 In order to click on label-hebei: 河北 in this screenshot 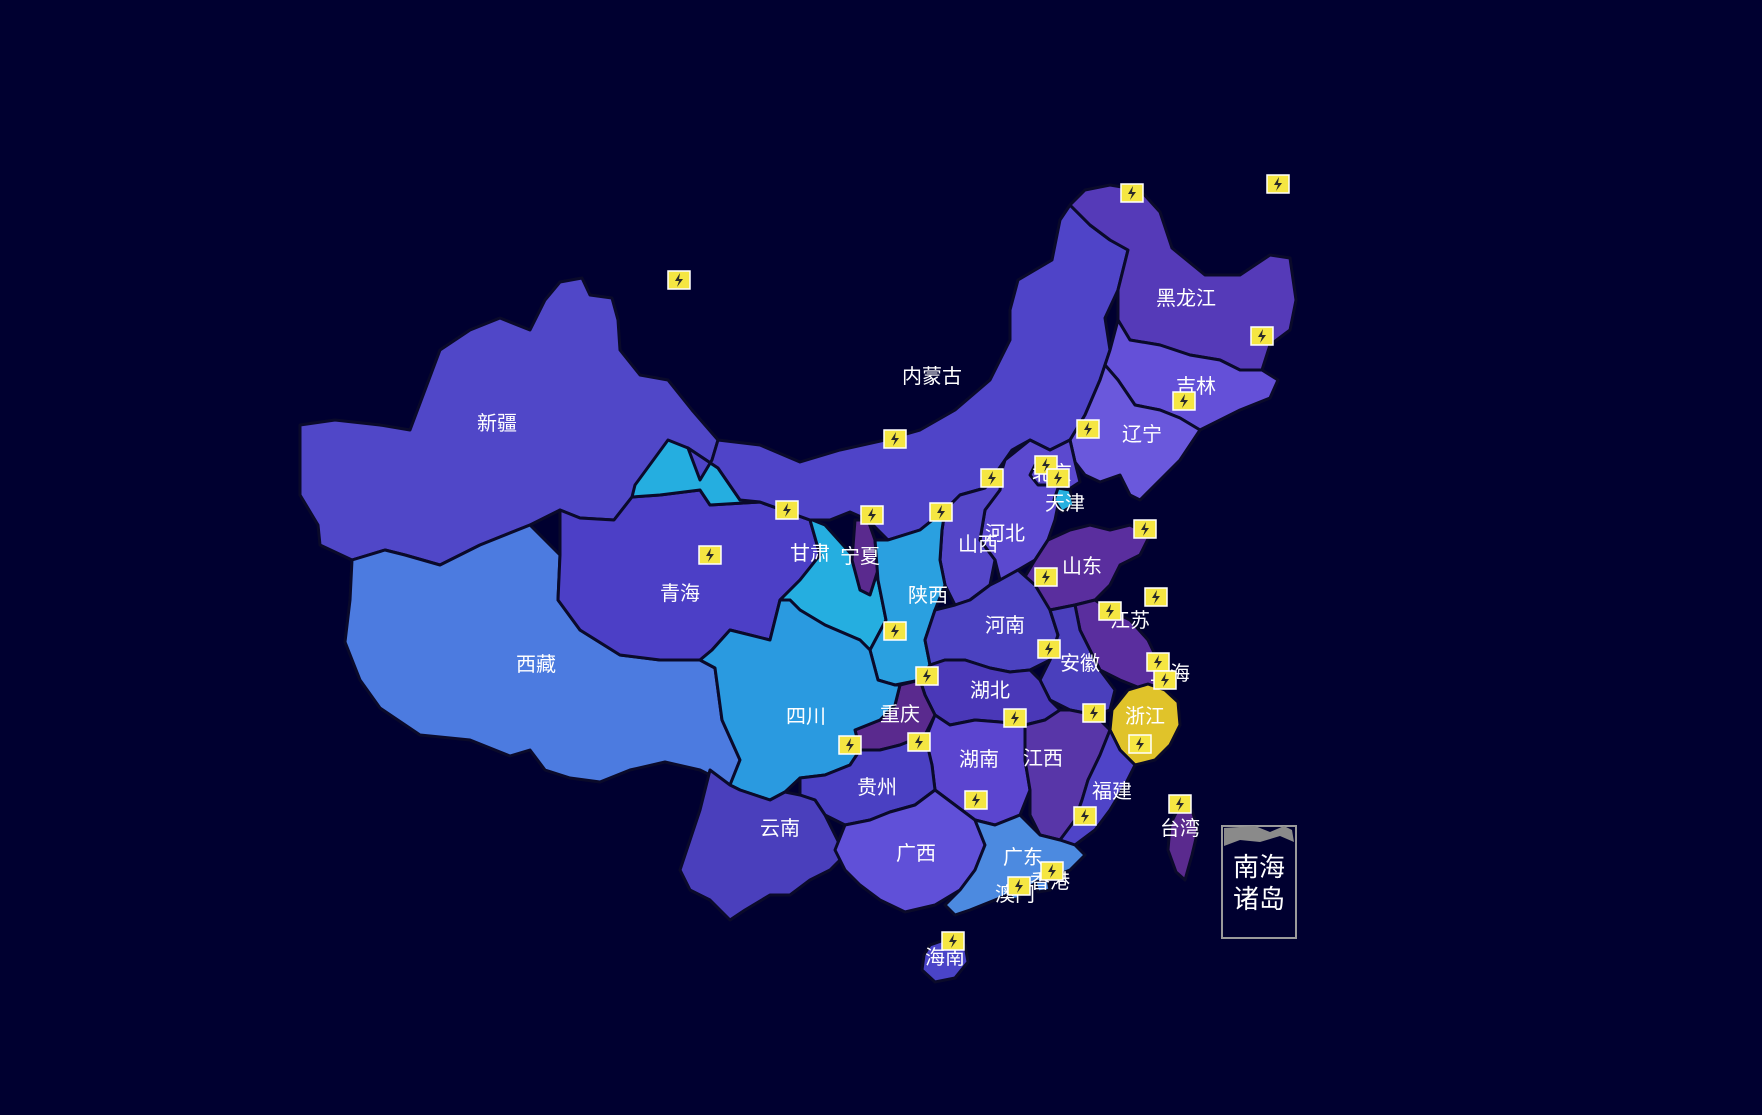, I will do `click(1005, 533)`.